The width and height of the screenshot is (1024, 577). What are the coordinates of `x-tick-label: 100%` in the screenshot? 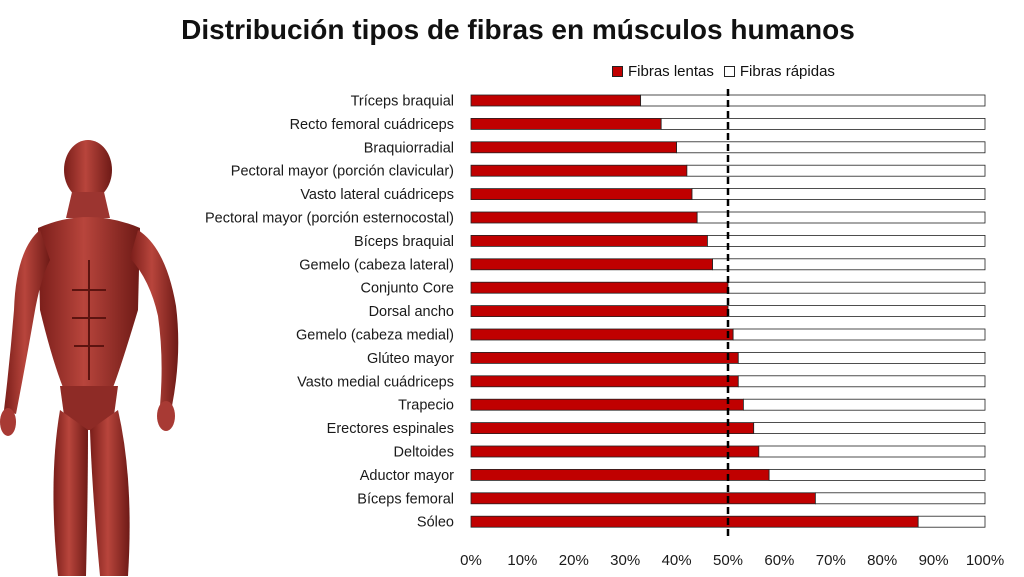 It's located at (985, 560).